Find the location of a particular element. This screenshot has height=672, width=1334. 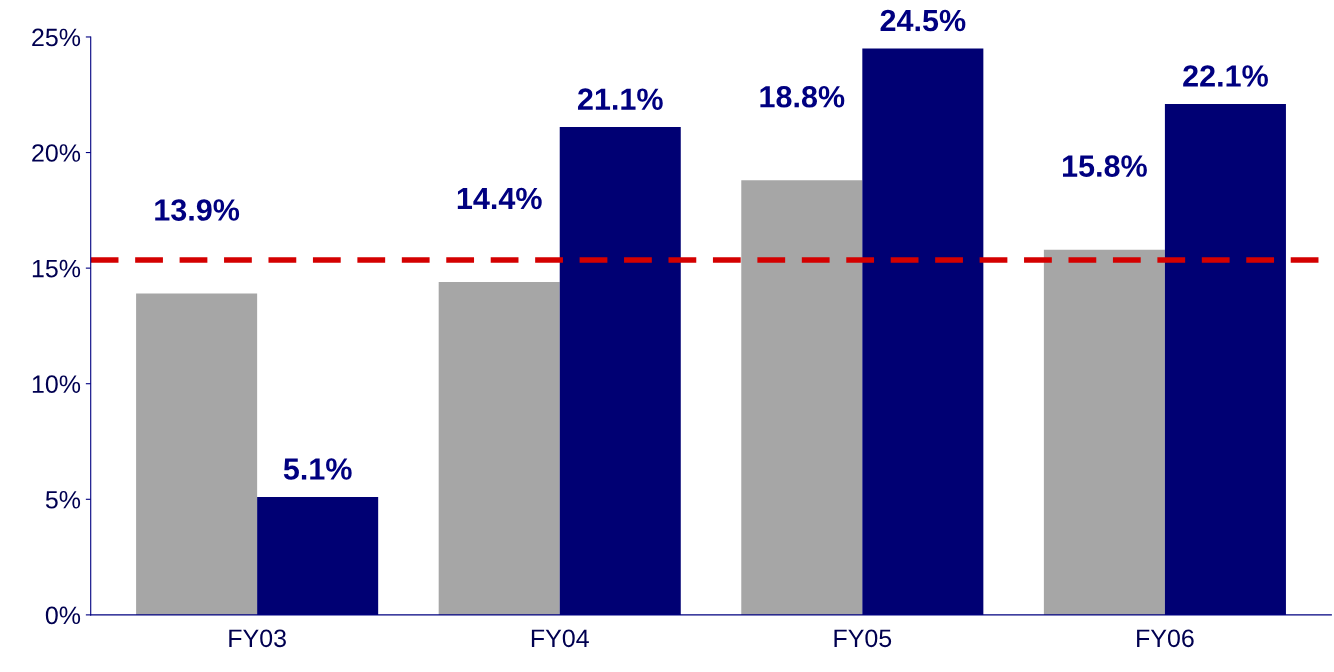

y-tick-label: 0% is located at coordinates (63, 615).